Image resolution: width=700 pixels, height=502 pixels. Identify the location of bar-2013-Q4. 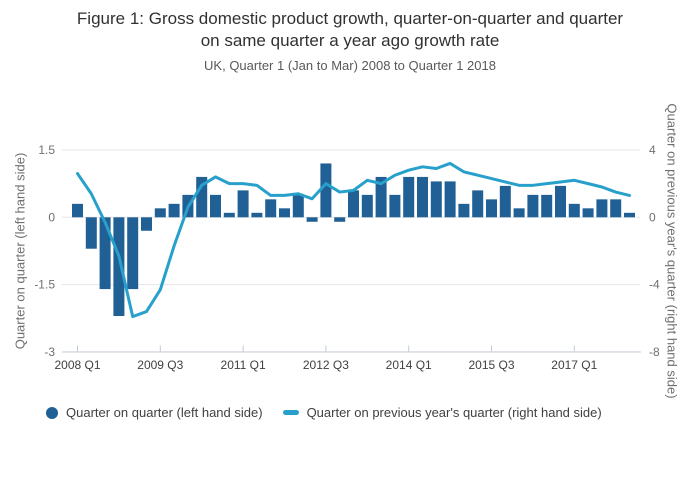
(395, 206).